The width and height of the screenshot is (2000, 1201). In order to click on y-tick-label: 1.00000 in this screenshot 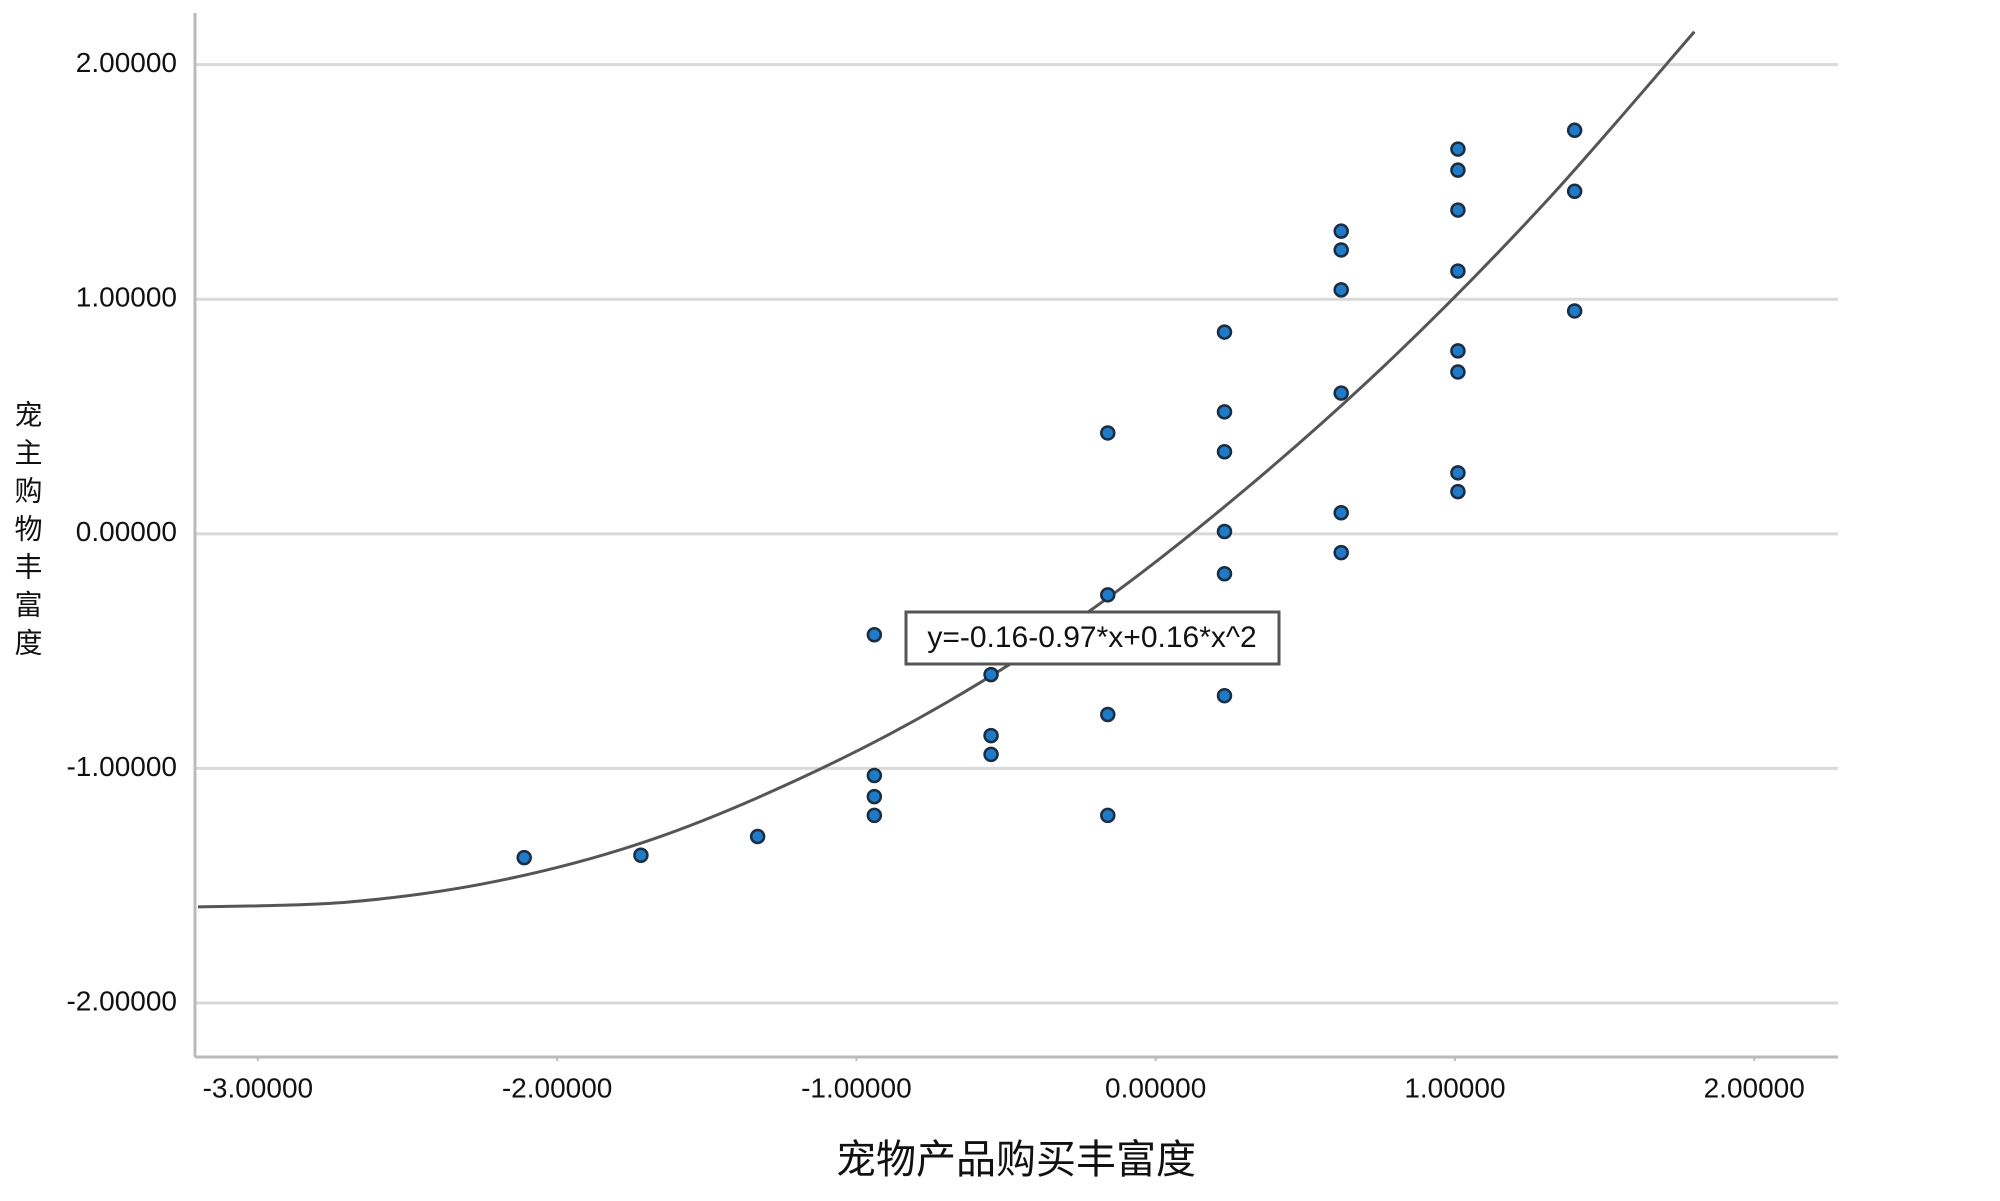, I will do `click(126, 297)`.